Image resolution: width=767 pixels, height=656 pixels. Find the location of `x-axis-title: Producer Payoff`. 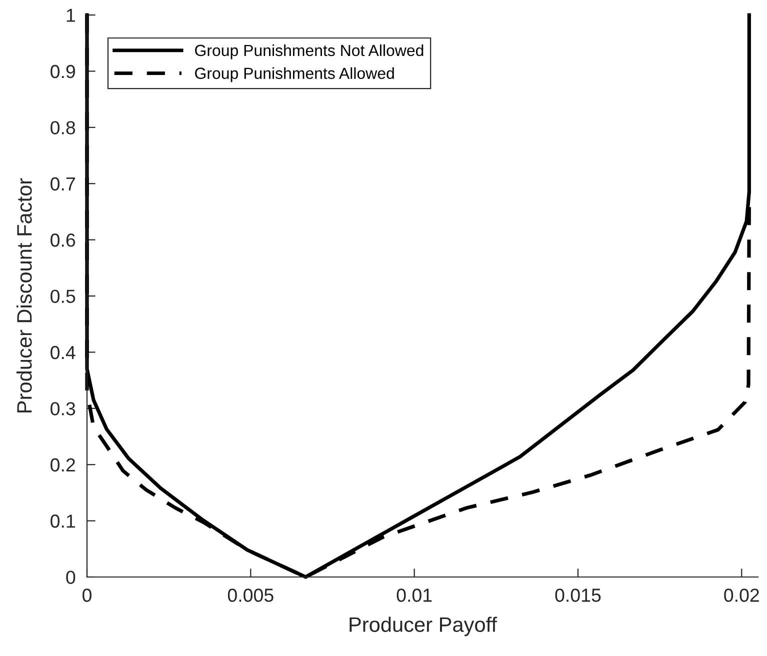

x-axis-title: Producer Payoff is located at coordinates (424, 626).